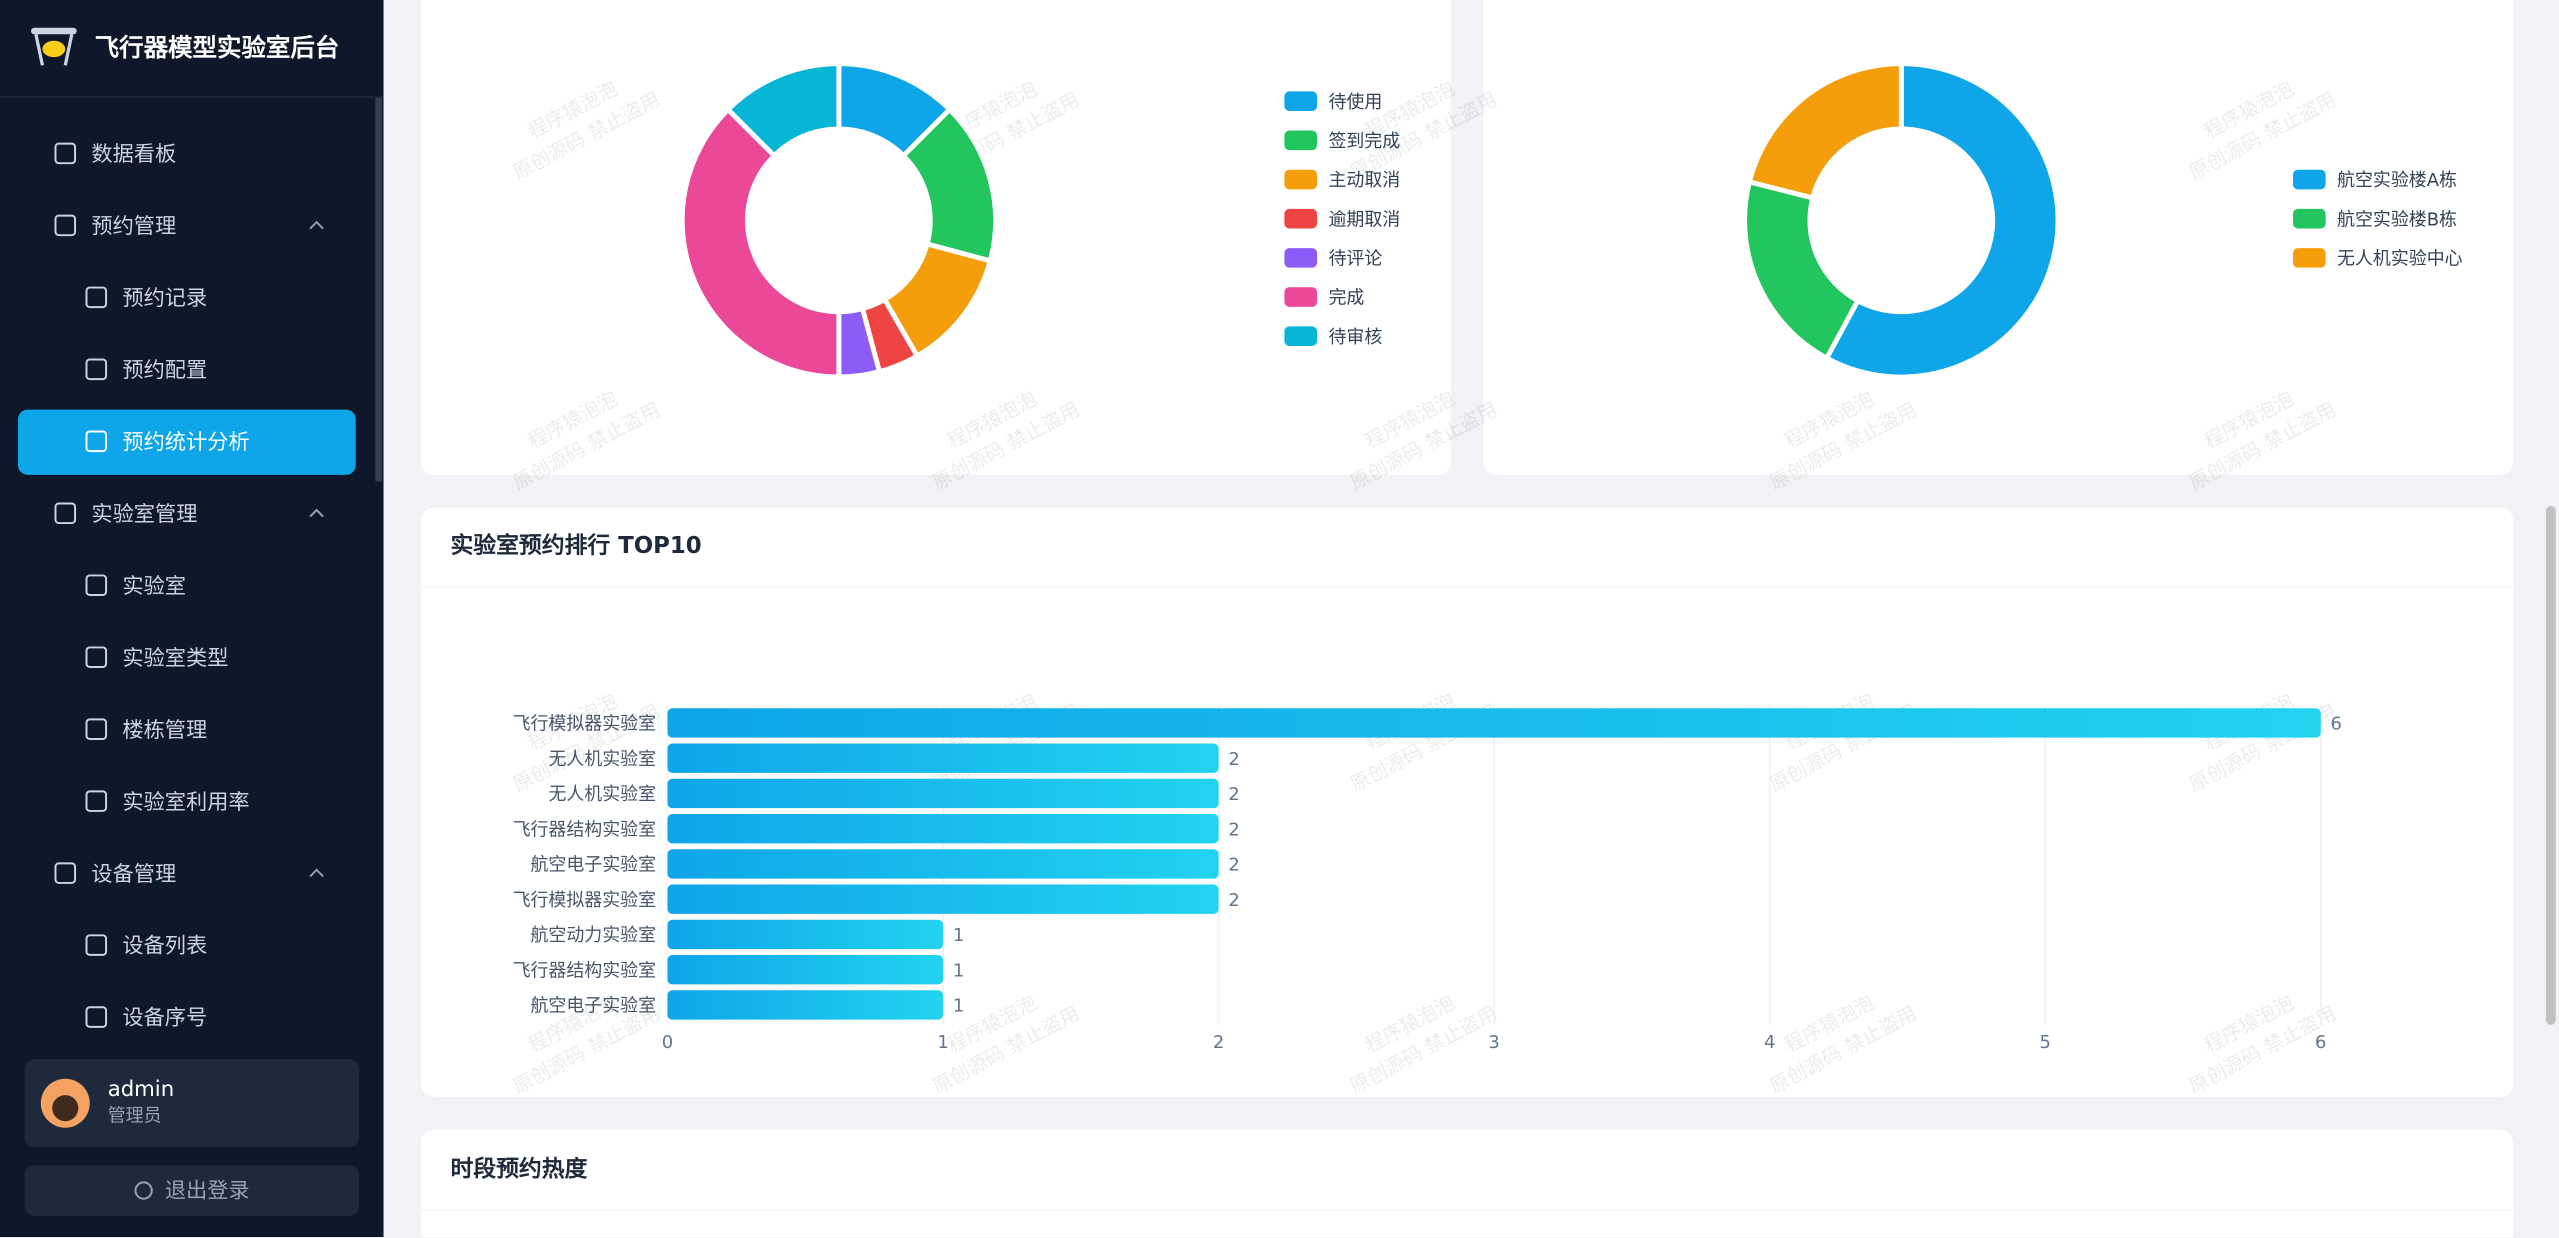 This screenshot has height=1238, width=2559. Describe the element at coordinates (1364, 141) in the screenshot. I see `legend-label: 签到完成` at that location.